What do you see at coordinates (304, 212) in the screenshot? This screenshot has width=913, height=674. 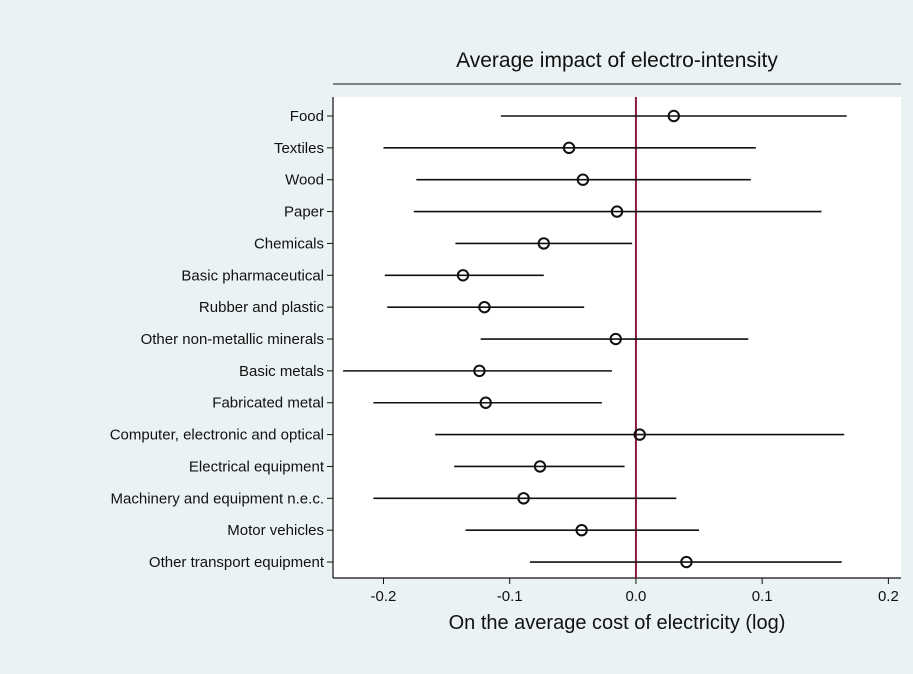 I see `y-tick-label: Paper` at bounding box center [304, 212].